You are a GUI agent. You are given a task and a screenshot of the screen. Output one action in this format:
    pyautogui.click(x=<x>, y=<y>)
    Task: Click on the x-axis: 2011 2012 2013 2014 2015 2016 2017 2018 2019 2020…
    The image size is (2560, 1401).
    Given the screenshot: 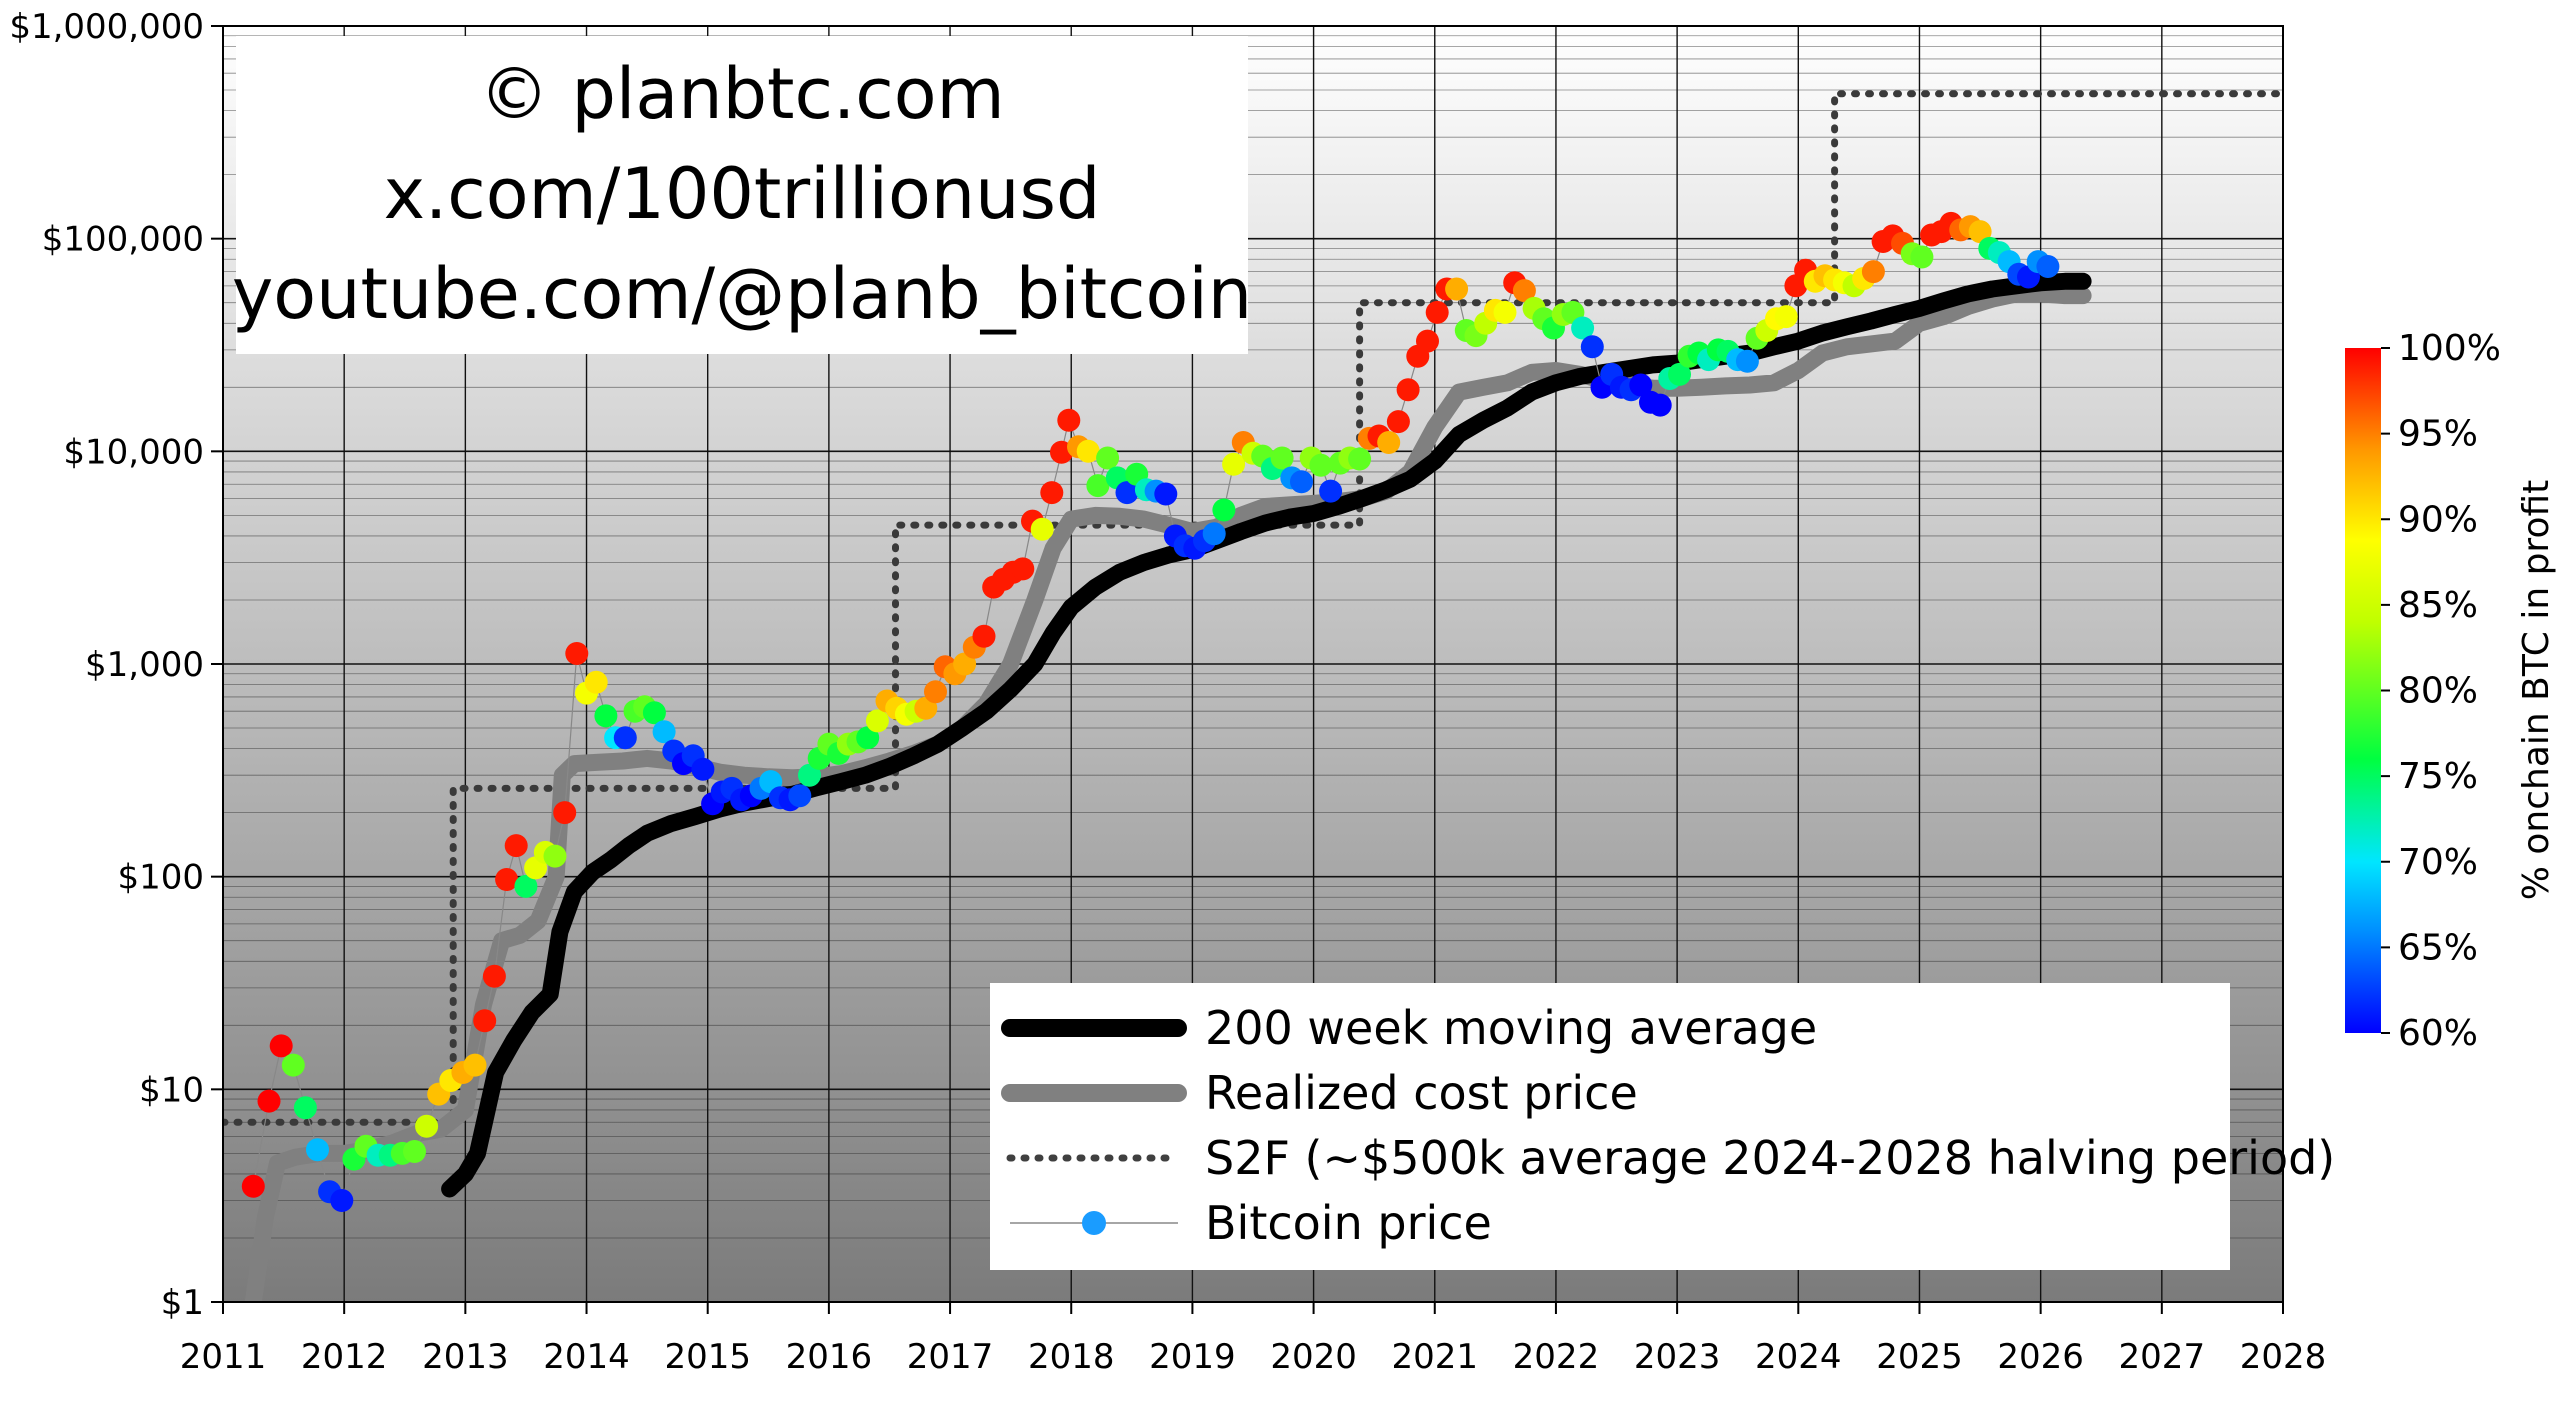 What is the action you would take?
    pyautogui.click(x=1253, y=1339)
    